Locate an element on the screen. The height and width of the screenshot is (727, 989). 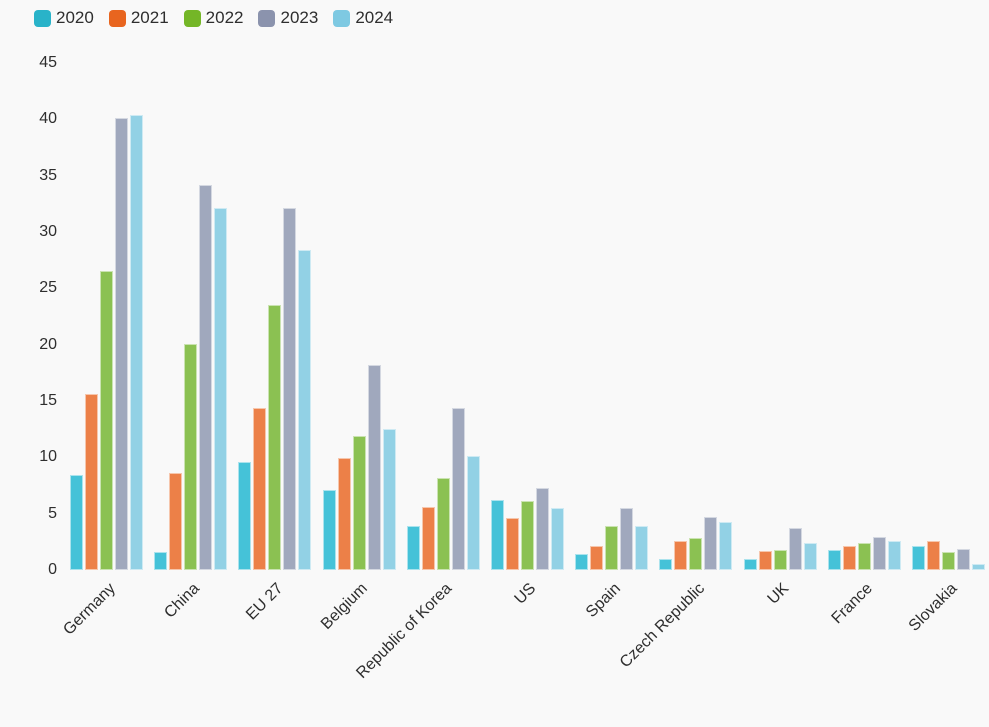
bar-2022-germany is located at coordinates (106, 420).